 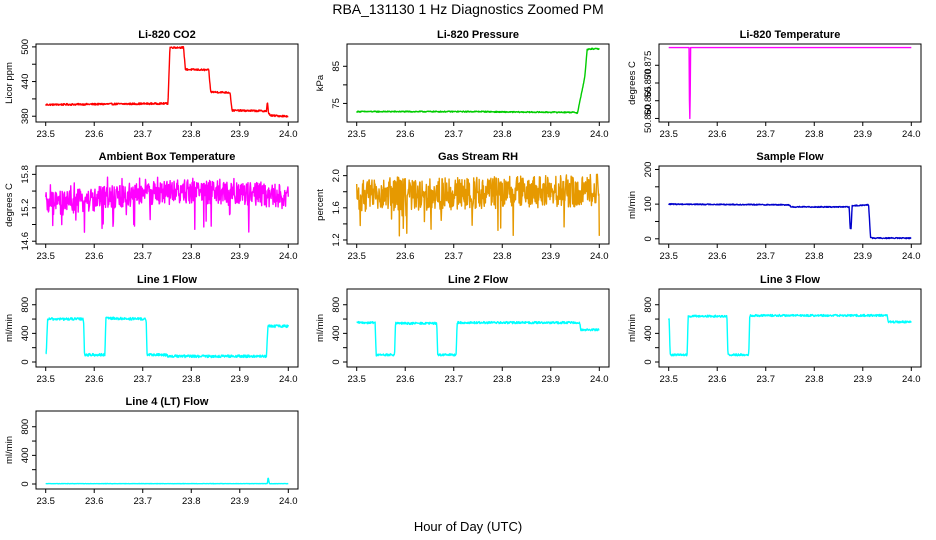 I want to click on panel-title: Line 2 Flow, so click(x=478, y=280).